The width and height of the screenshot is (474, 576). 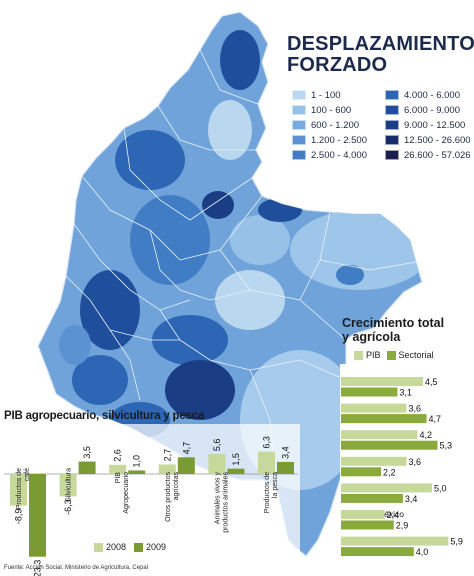 I want to click on legend-item: 9.000 - 12.500, so click(x=425, y=125).